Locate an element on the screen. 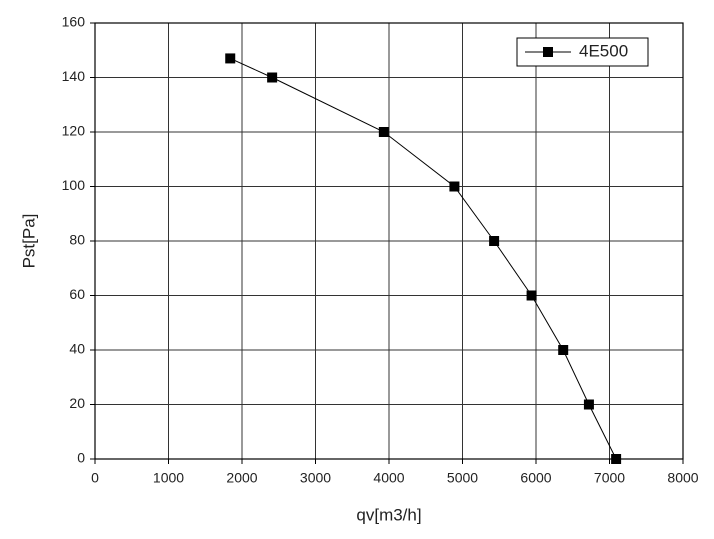  y-tick-label: 140 is located at coordinates (74, 76).